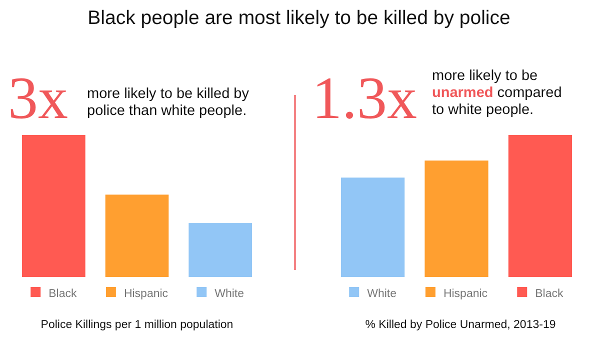  I want to click on text: more likely to be killed by, so click(168, 94).